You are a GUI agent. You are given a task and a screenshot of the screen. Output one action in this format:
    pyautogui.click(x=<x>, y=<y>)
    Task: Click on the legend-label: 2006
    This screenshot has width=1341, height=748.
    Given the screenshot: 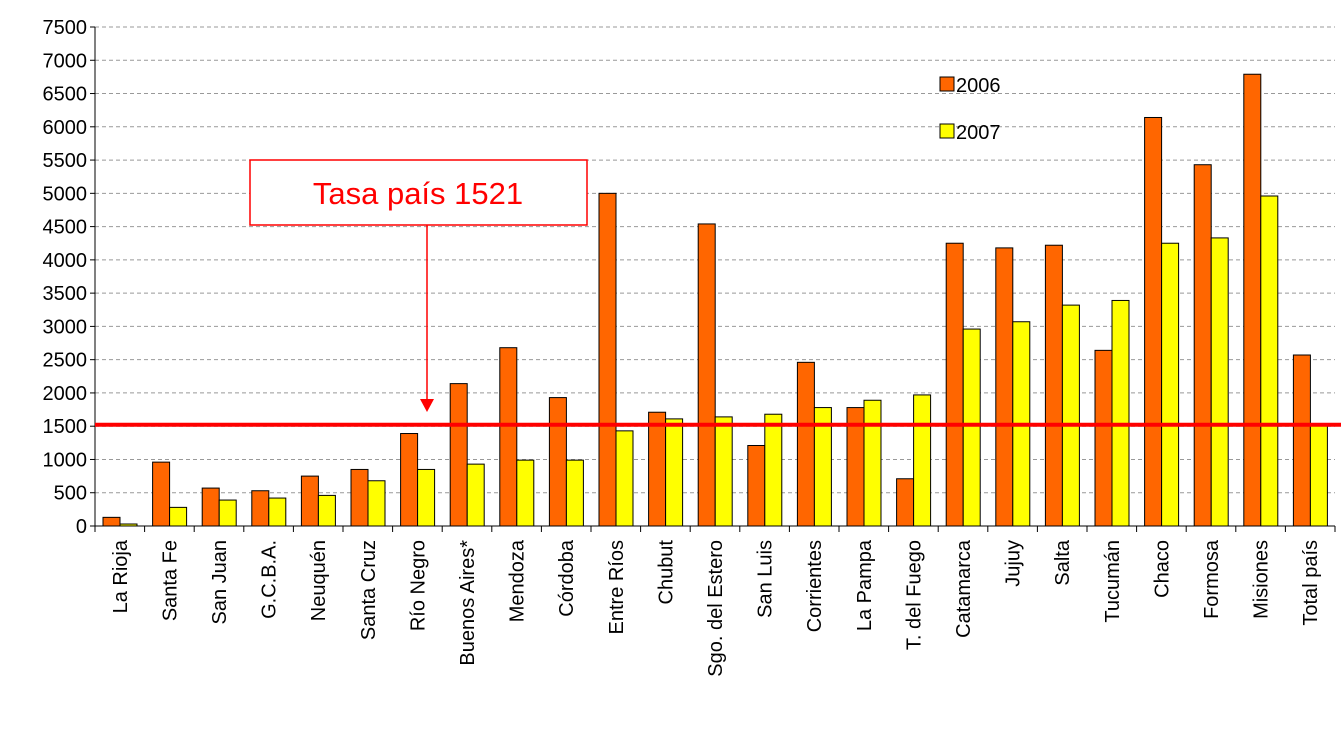 What is the action you would take?
    pyautogui.click(x=978, y=86)
    